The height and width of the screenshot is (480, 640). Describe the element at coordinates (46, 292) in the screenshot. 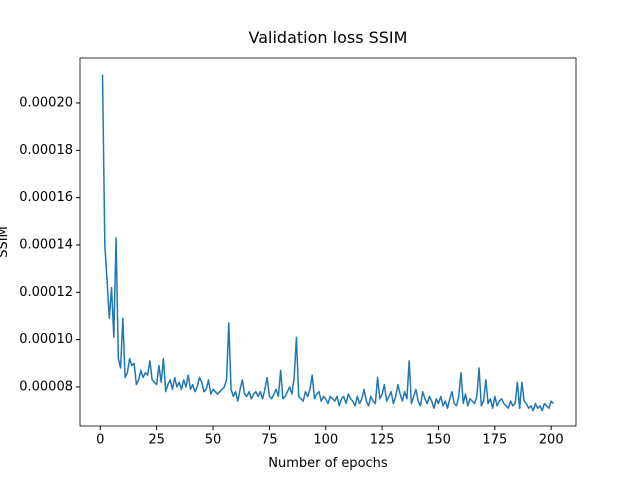

I see `y-tick-label: 0.00012` at that location.